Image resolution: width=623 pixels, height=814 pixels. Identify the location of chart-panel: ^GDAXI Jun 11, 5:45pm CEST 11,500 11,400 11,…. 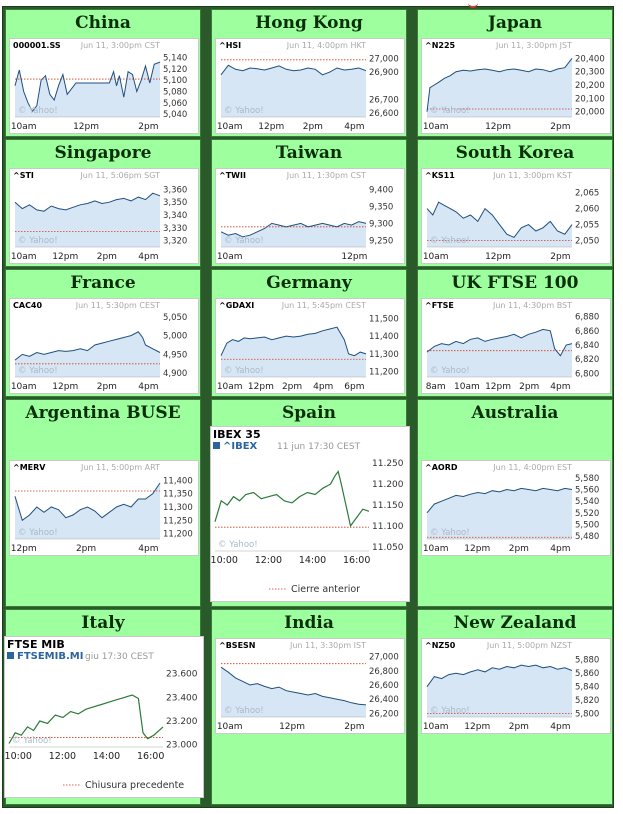
(310, 346).